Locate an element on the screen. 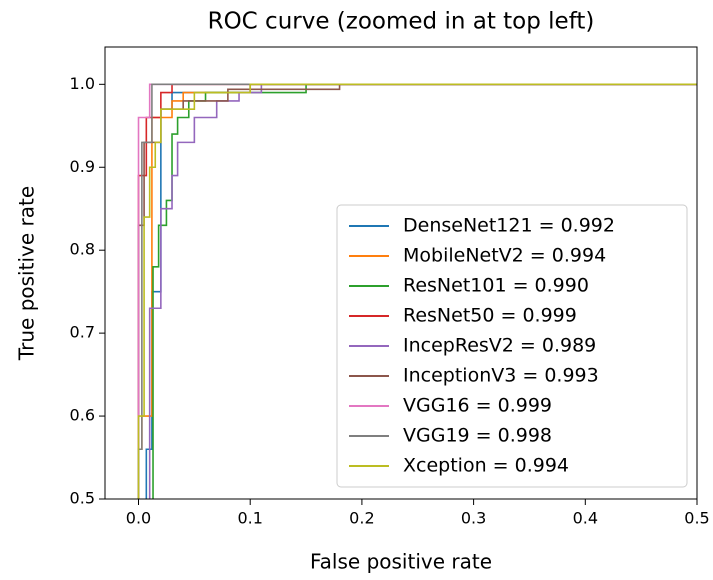 The width and height of the screenshot is (713, 580). x-tick-label: 0.4 is located at coordinates (585, 518).